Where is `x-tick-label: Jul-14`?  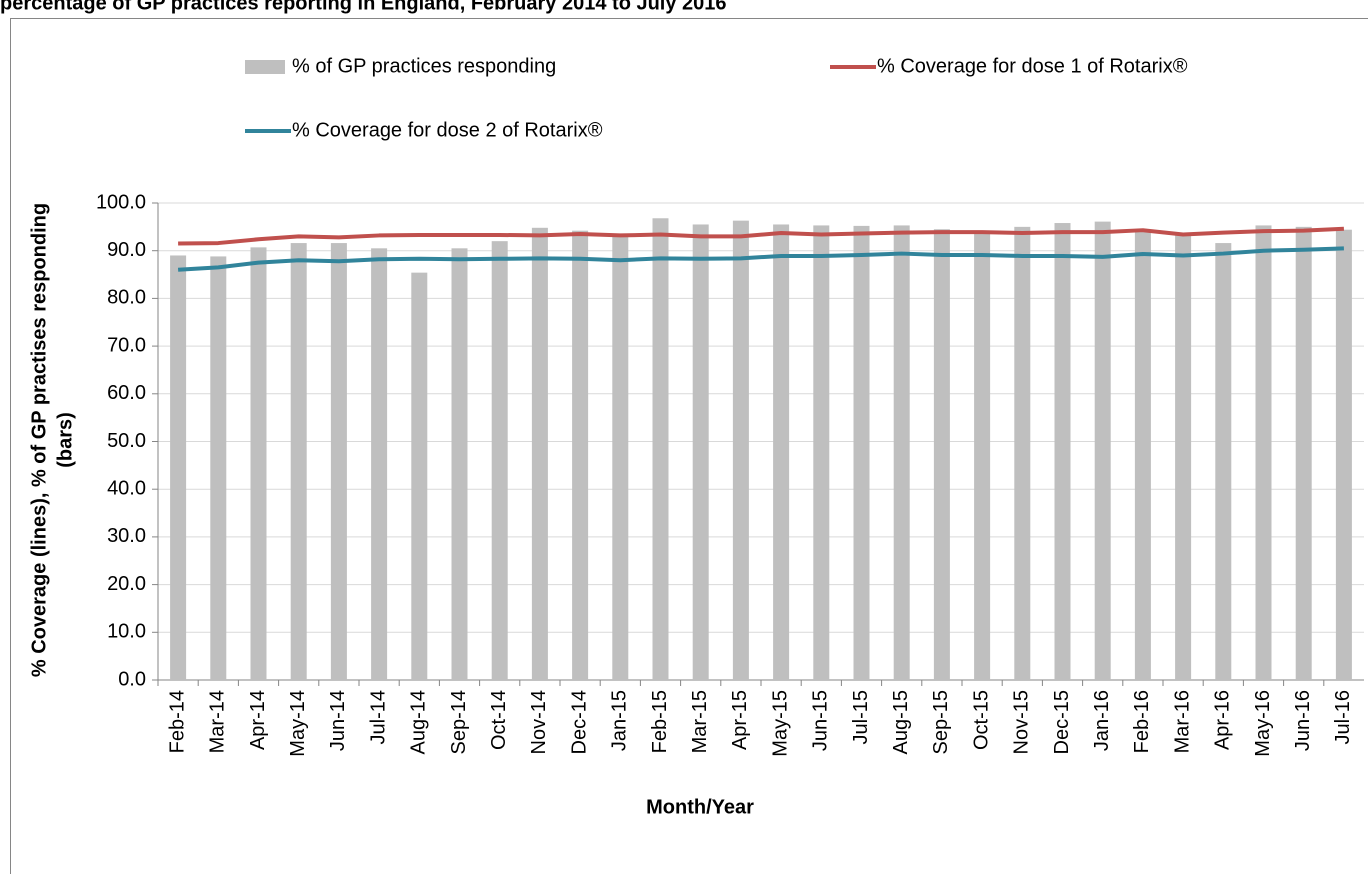 x-tick-label: Jul-14 is located at coordinates (378, 717).